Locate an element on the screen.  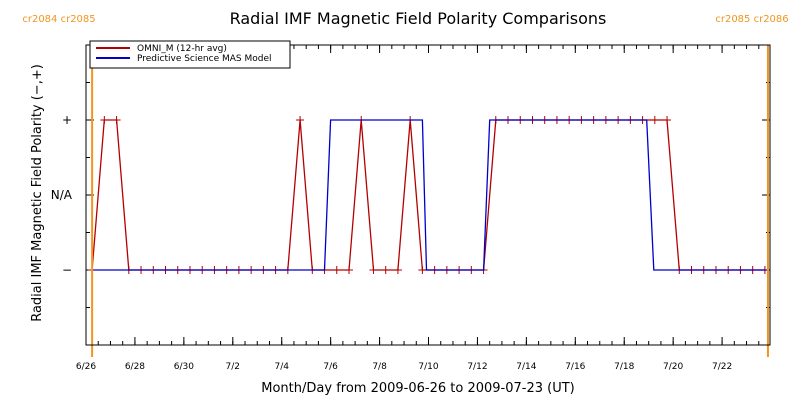
y-tick-label: − is located at coordinates (67, 270).